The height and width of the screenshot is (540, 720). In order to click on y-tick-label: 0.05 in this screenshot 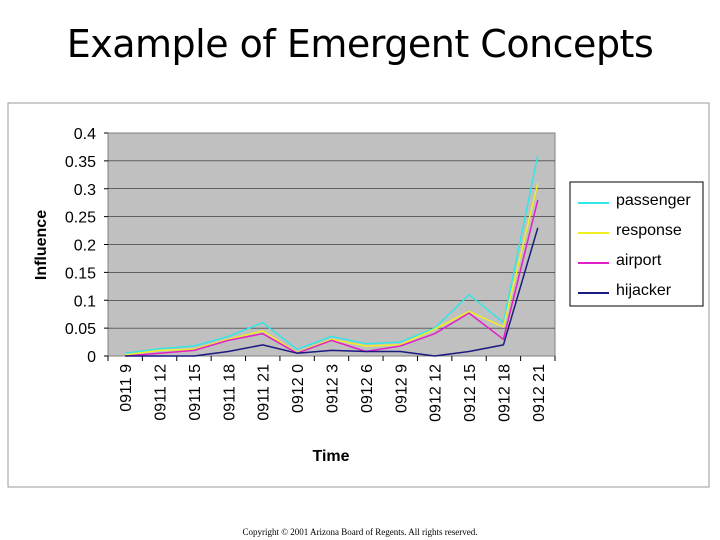, I will do `click(80, 329)`.